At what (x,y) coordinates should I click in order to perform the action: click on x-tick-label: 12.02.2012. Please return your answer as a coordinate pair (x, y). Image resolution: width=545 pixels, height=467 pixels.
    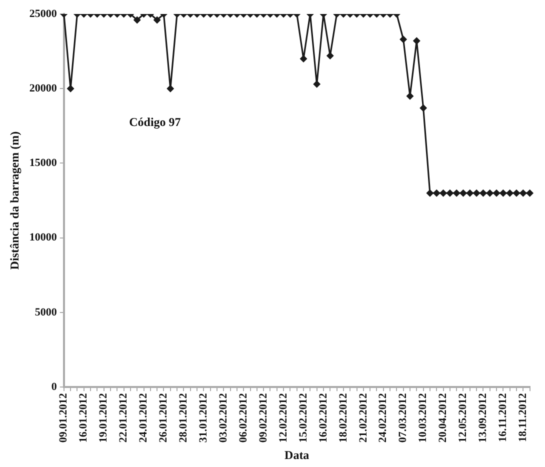
    Looking at the image, I should click on (283, 417).